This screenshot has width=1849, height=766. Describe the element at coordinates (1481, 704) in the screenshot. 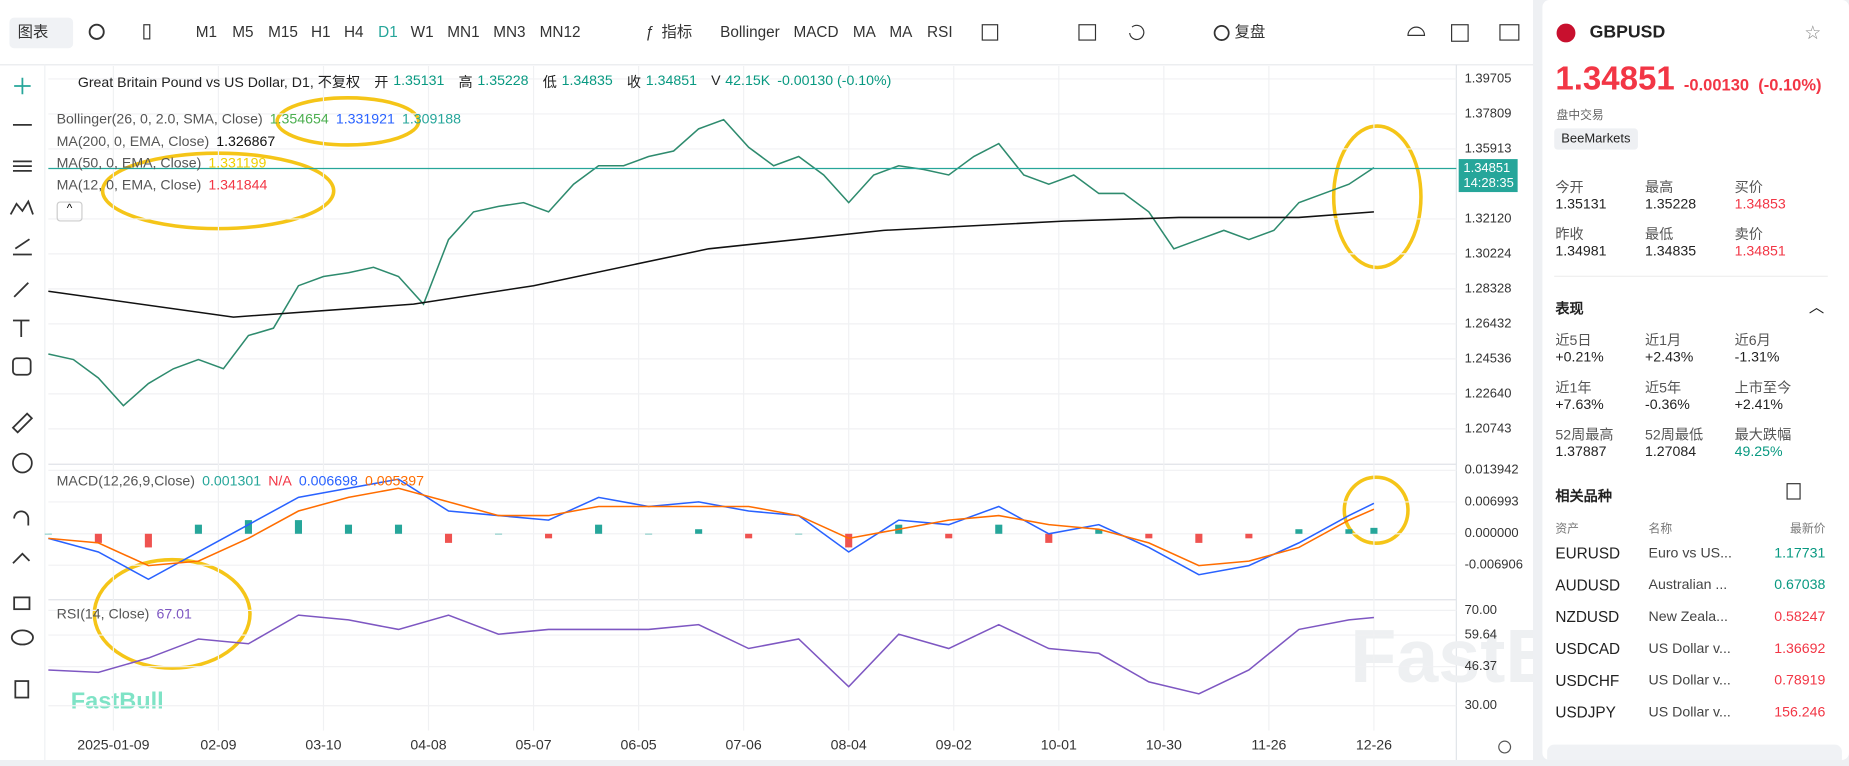

I see `y-tick-label: 30.00` at that location.